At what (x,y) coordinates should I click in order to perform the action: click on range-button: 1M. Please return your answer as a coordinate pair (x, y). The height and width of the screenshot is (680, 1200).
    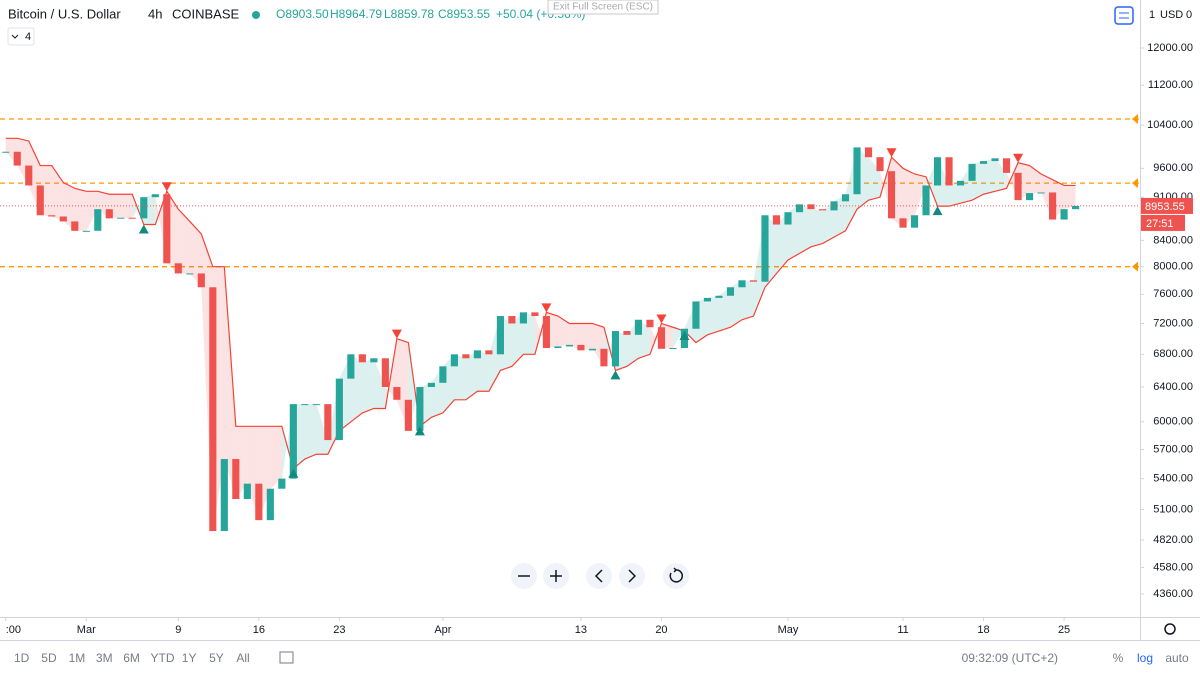
    Looking at the image, I should click on (77, 658).